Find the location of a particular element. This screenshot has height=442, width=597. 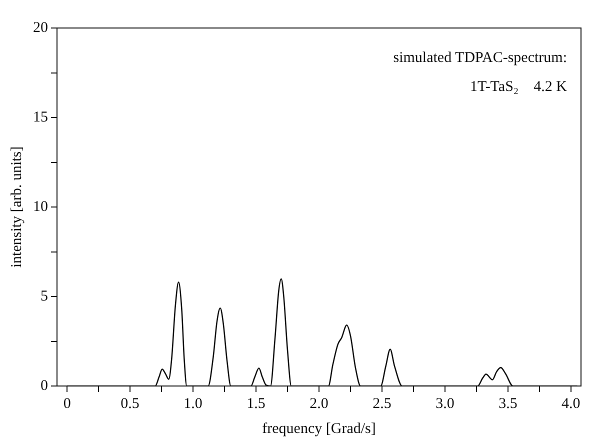

y-tick-label: 10 is located at coordinates (40, 206).